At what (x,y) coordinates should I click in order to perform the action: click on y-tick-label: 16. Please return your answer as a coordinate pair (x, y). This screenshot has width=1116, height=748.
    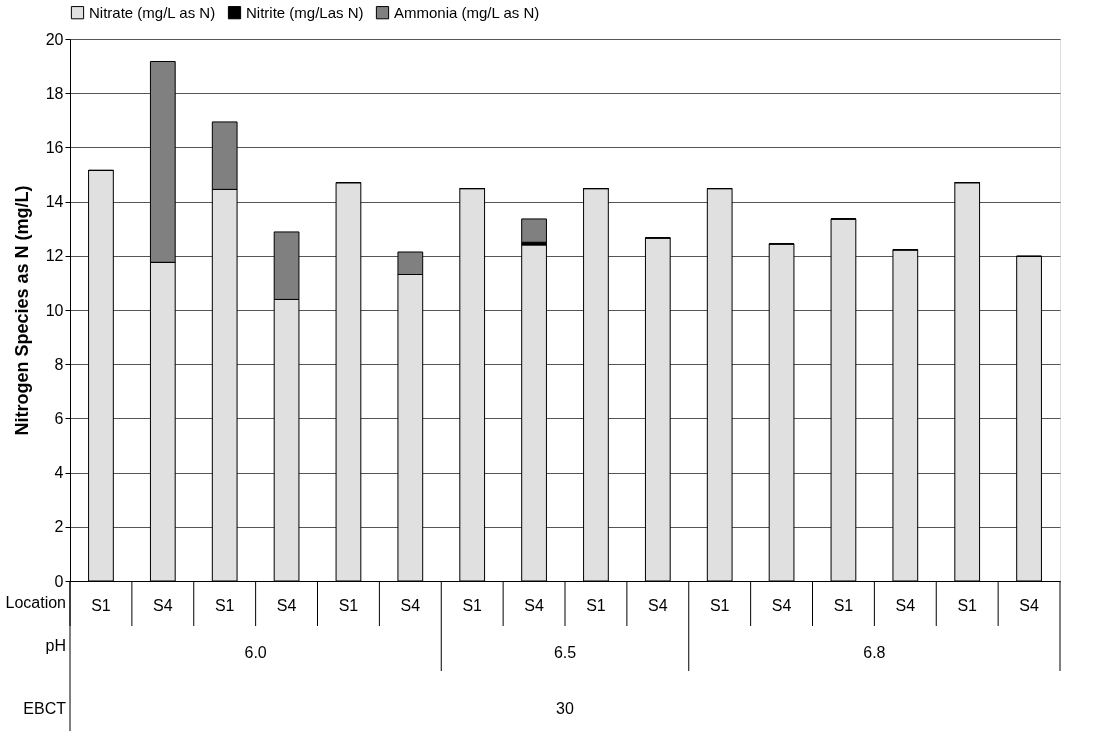
    Looking at the image, I should click on (54, 147).